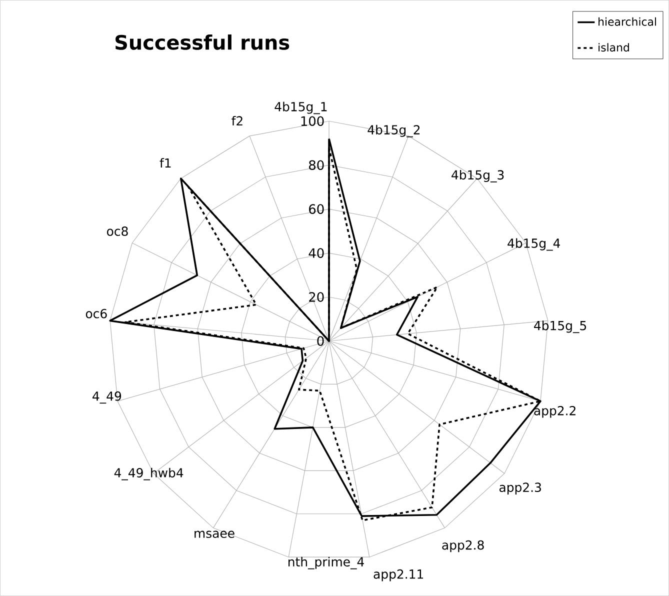  I want to click on spoke-label: nth_prime_4, so click(326, 563).